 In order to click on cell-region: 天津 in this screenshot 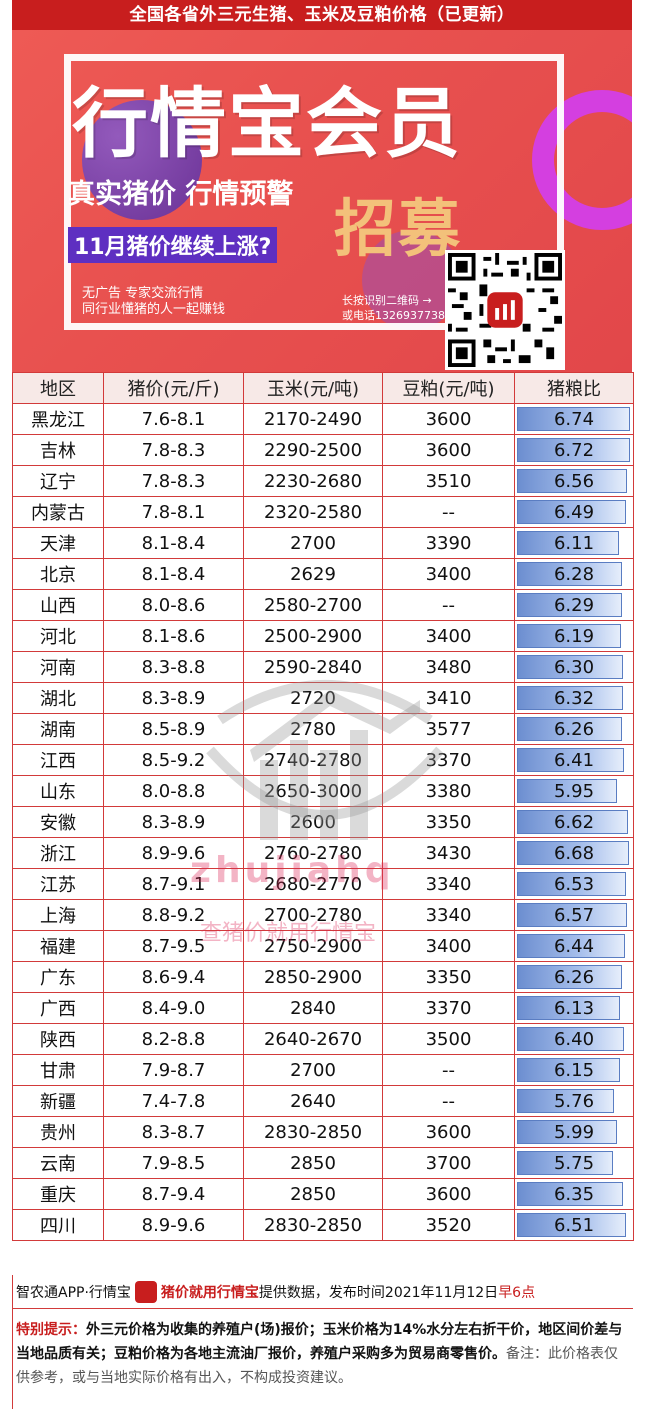, I will do `click(58, 543)`.